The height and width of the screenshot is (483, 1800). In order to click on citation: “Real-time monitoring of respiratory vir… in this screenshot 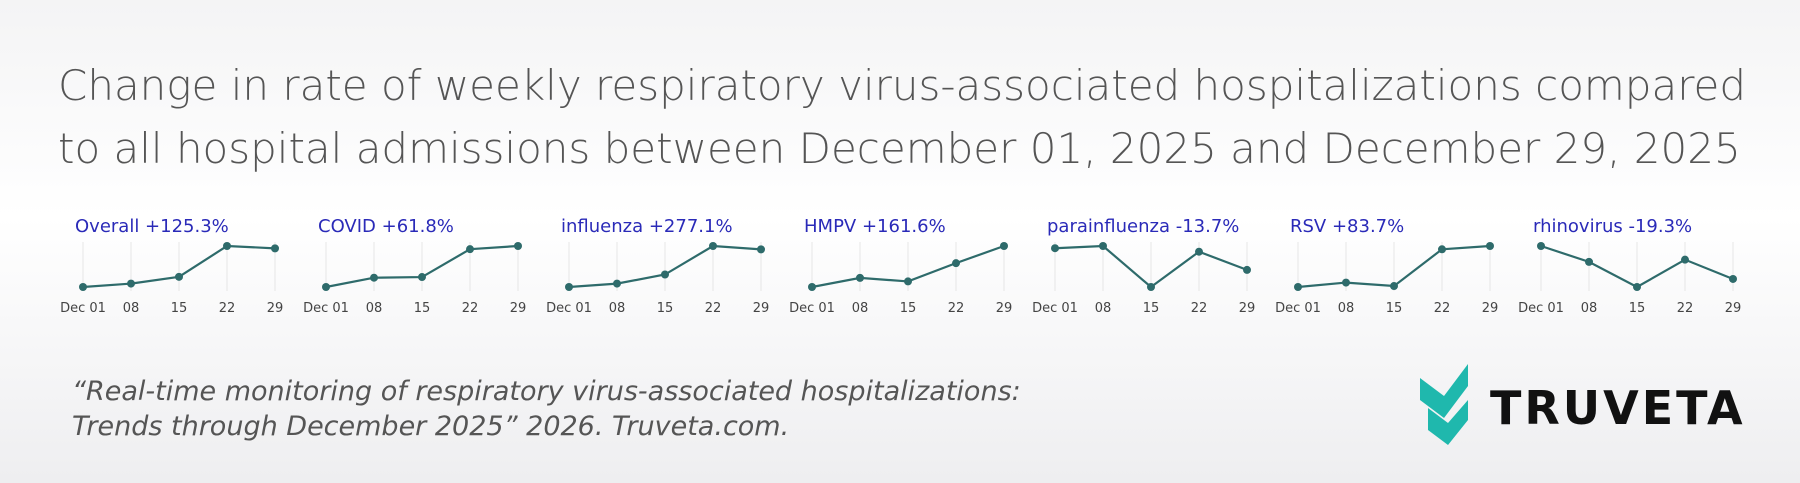, I will do `click(546, 391)`.